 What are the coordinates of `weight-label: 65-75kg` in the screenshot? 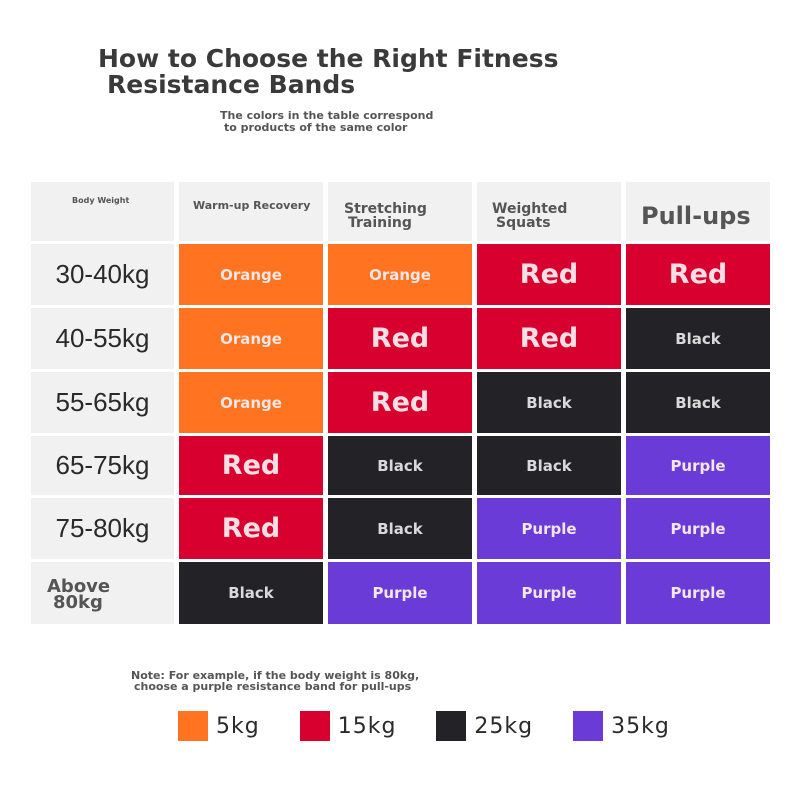 It's located at (102, 465).